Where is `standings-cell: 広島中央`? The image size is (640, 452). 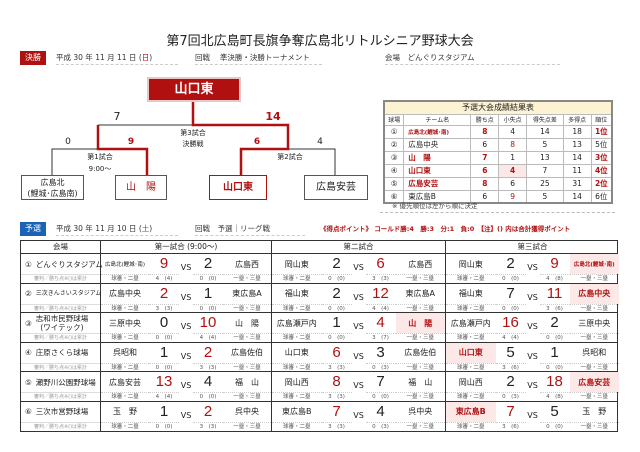 standings-cell: 広島中央 is located at coordinates (437, 144).